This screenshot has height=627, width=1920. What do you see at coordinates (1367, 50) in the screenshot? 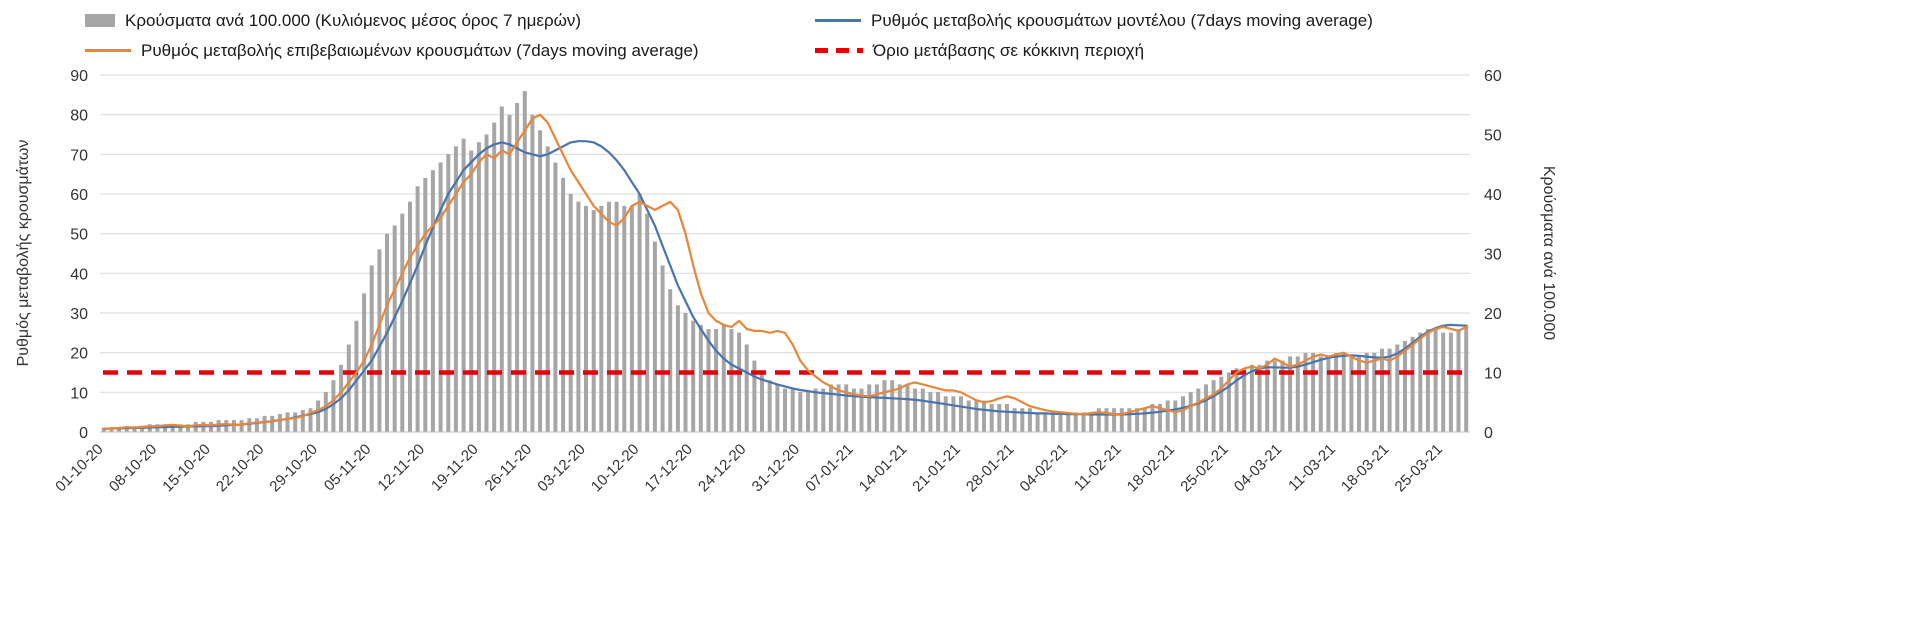
I see `legend-item-red-zone-threshold: Όριο μετάβασης σε κόκκινη περιοχή` at bounding box center [1367, 50].